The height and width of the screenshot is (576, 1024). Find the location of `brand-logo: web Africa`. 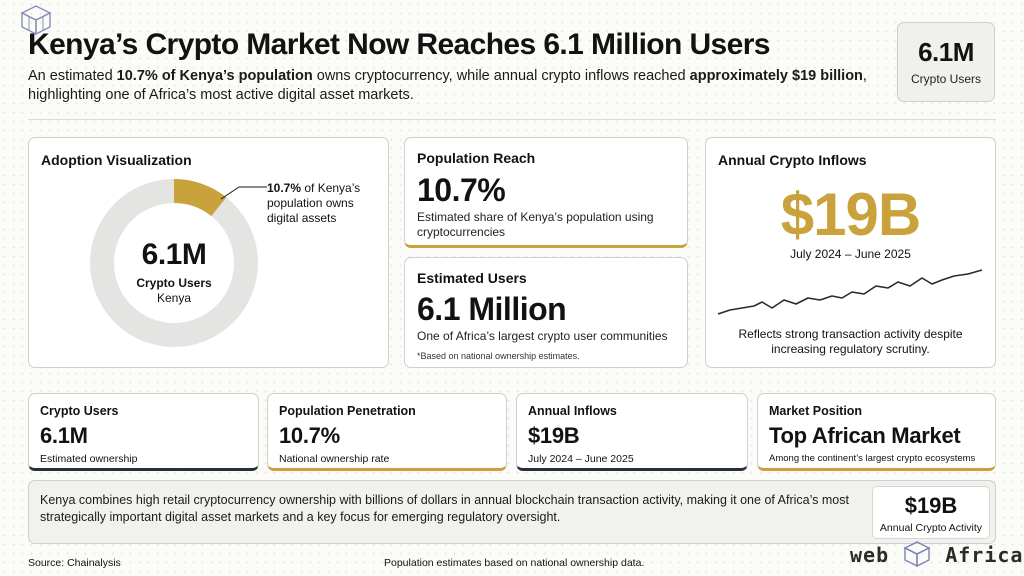

brand-logo: web Africa is located at coordinates (937, 554).